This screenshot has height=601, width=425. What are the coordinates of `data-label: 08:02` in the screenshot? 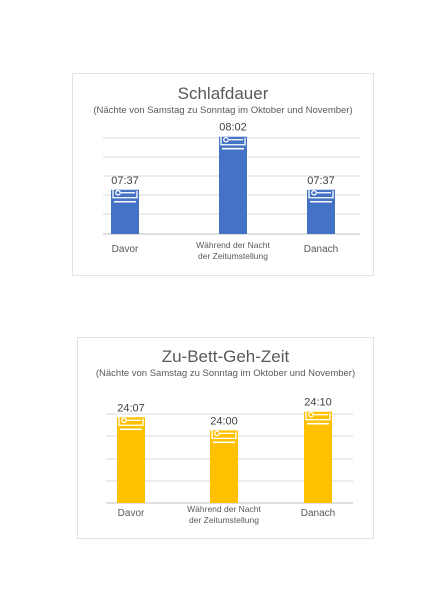 It's located at (233, 128).